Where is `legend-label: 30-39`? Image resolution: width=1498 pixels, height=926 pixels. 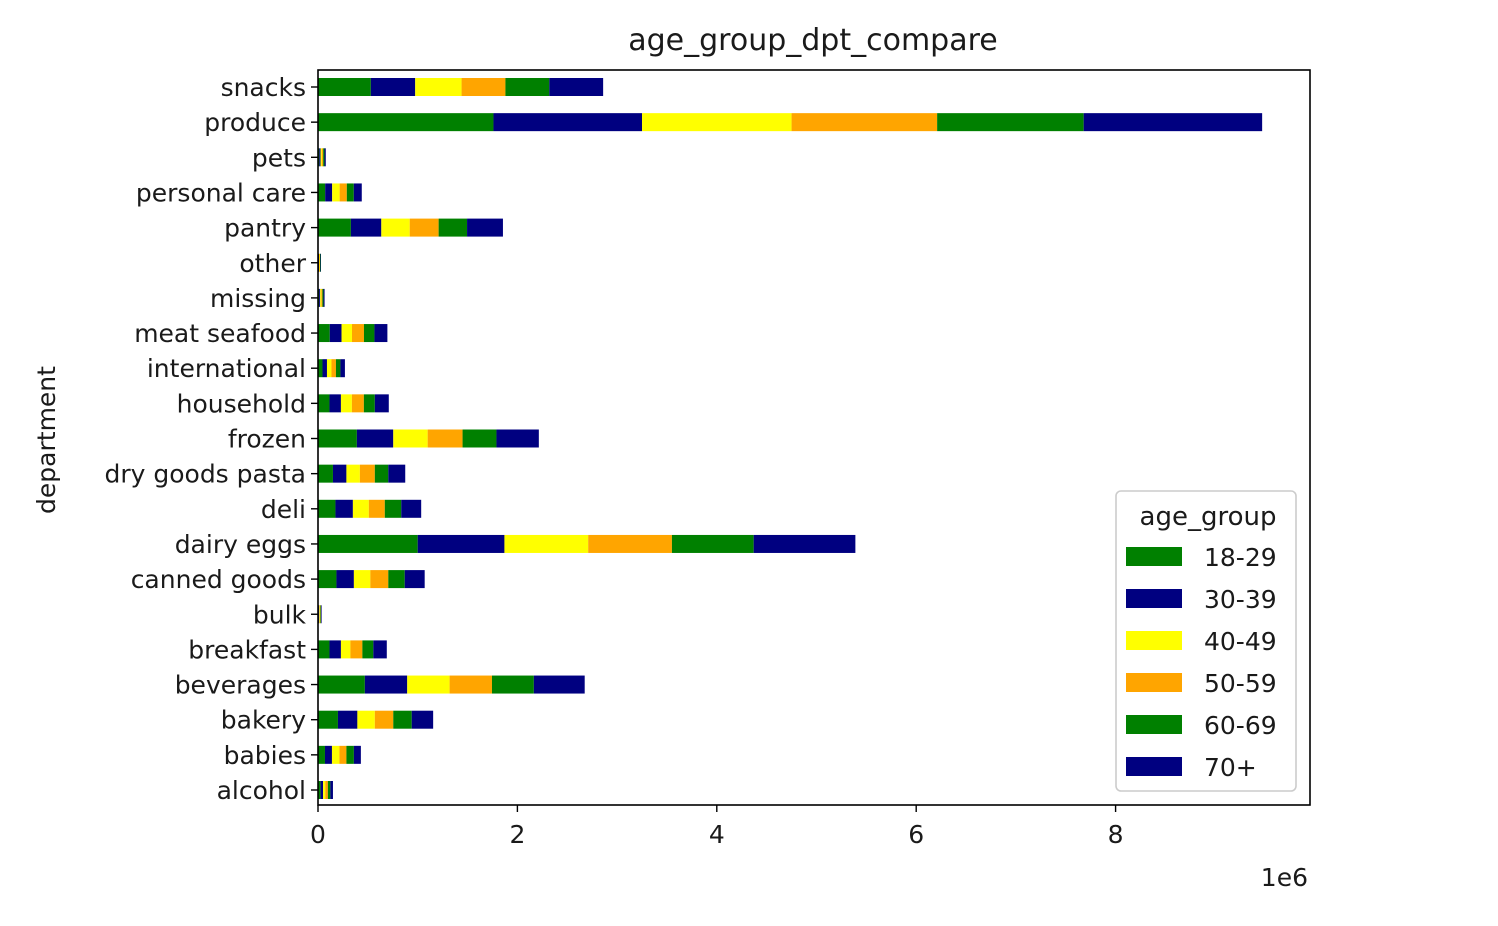
legend-label: 30-39 is located at coordinates (1240, 599).